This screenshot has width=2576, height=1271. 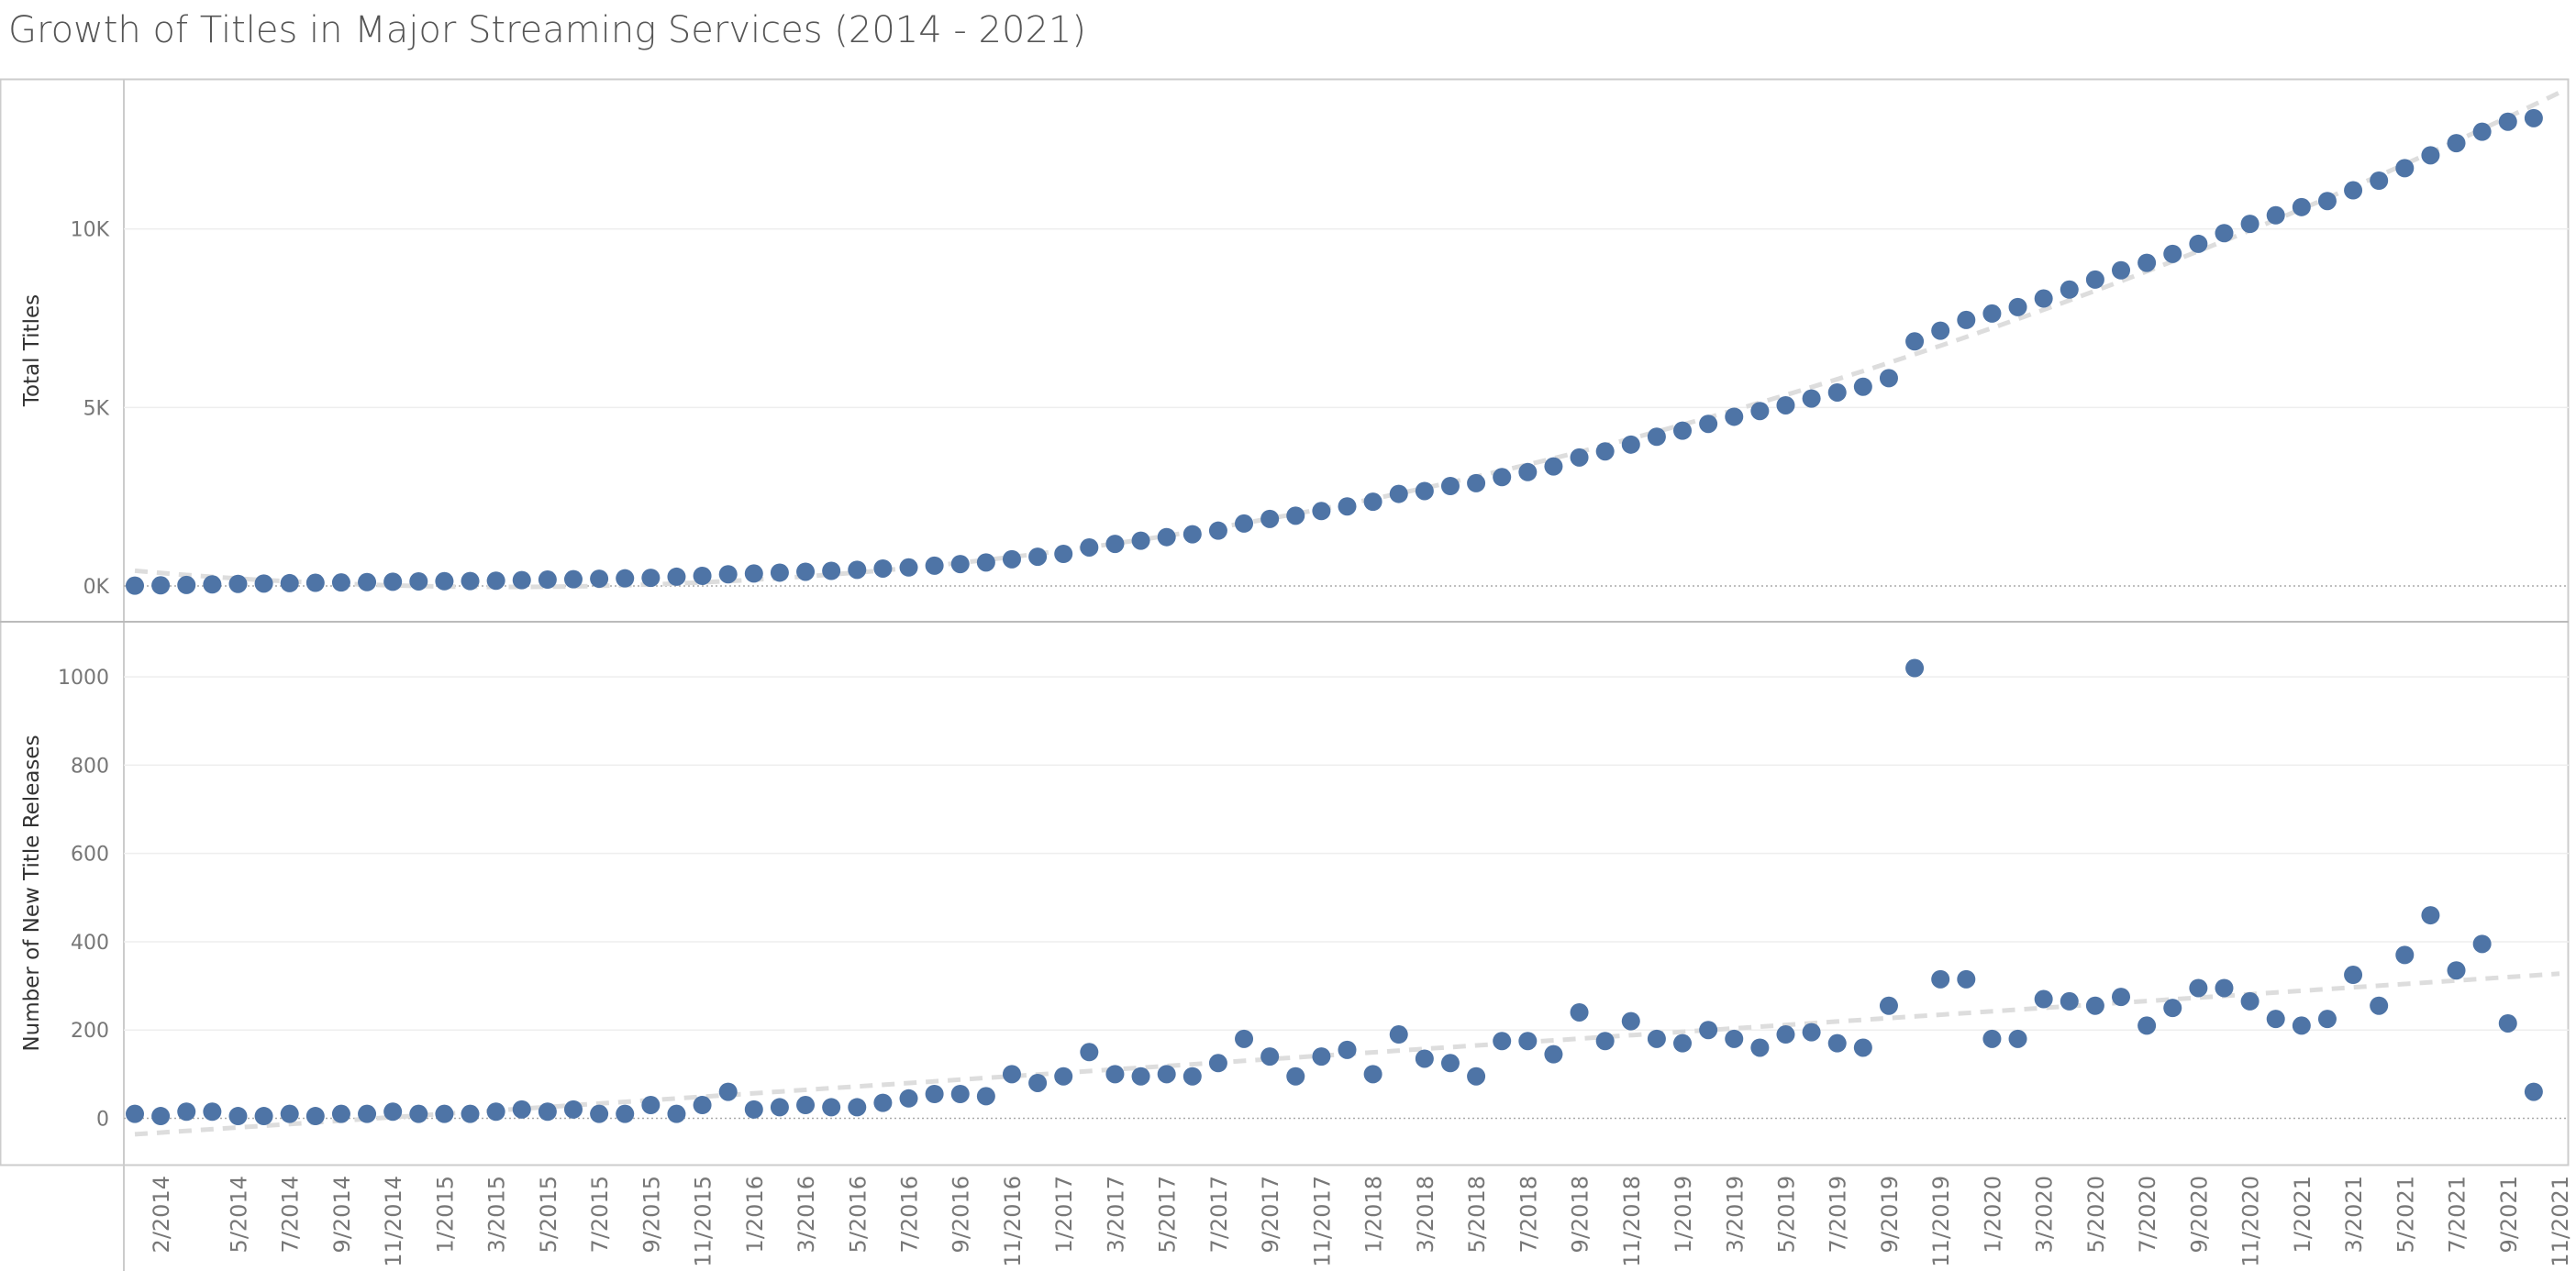 I want to click on x-tick-label: 2/2014, so click(x=161, y=1215).